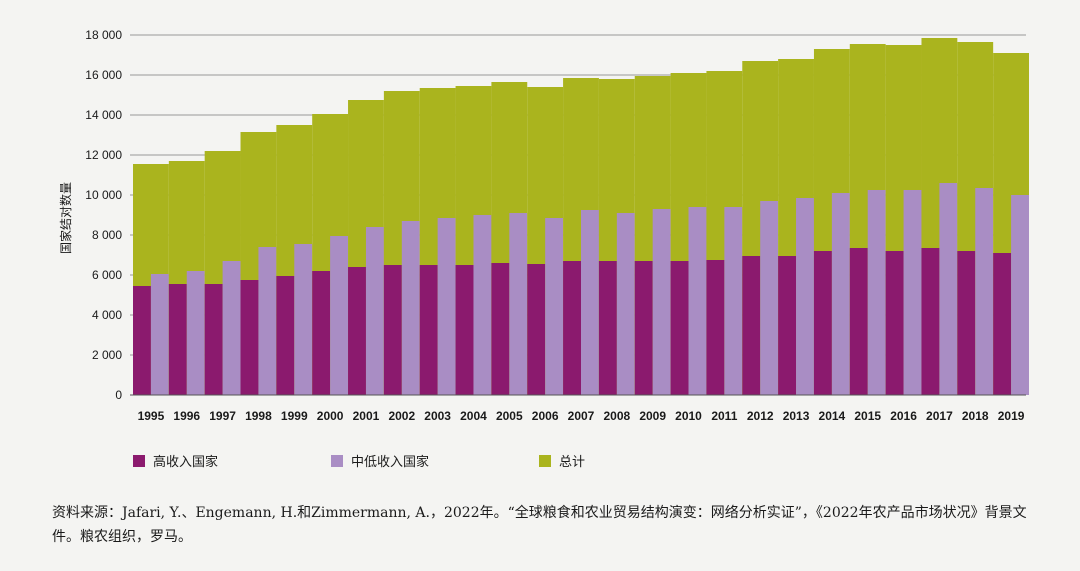  Describe the element at coordinates (107, 275) in the screenshot. I see `y-tick-label: 6 000` at that location.